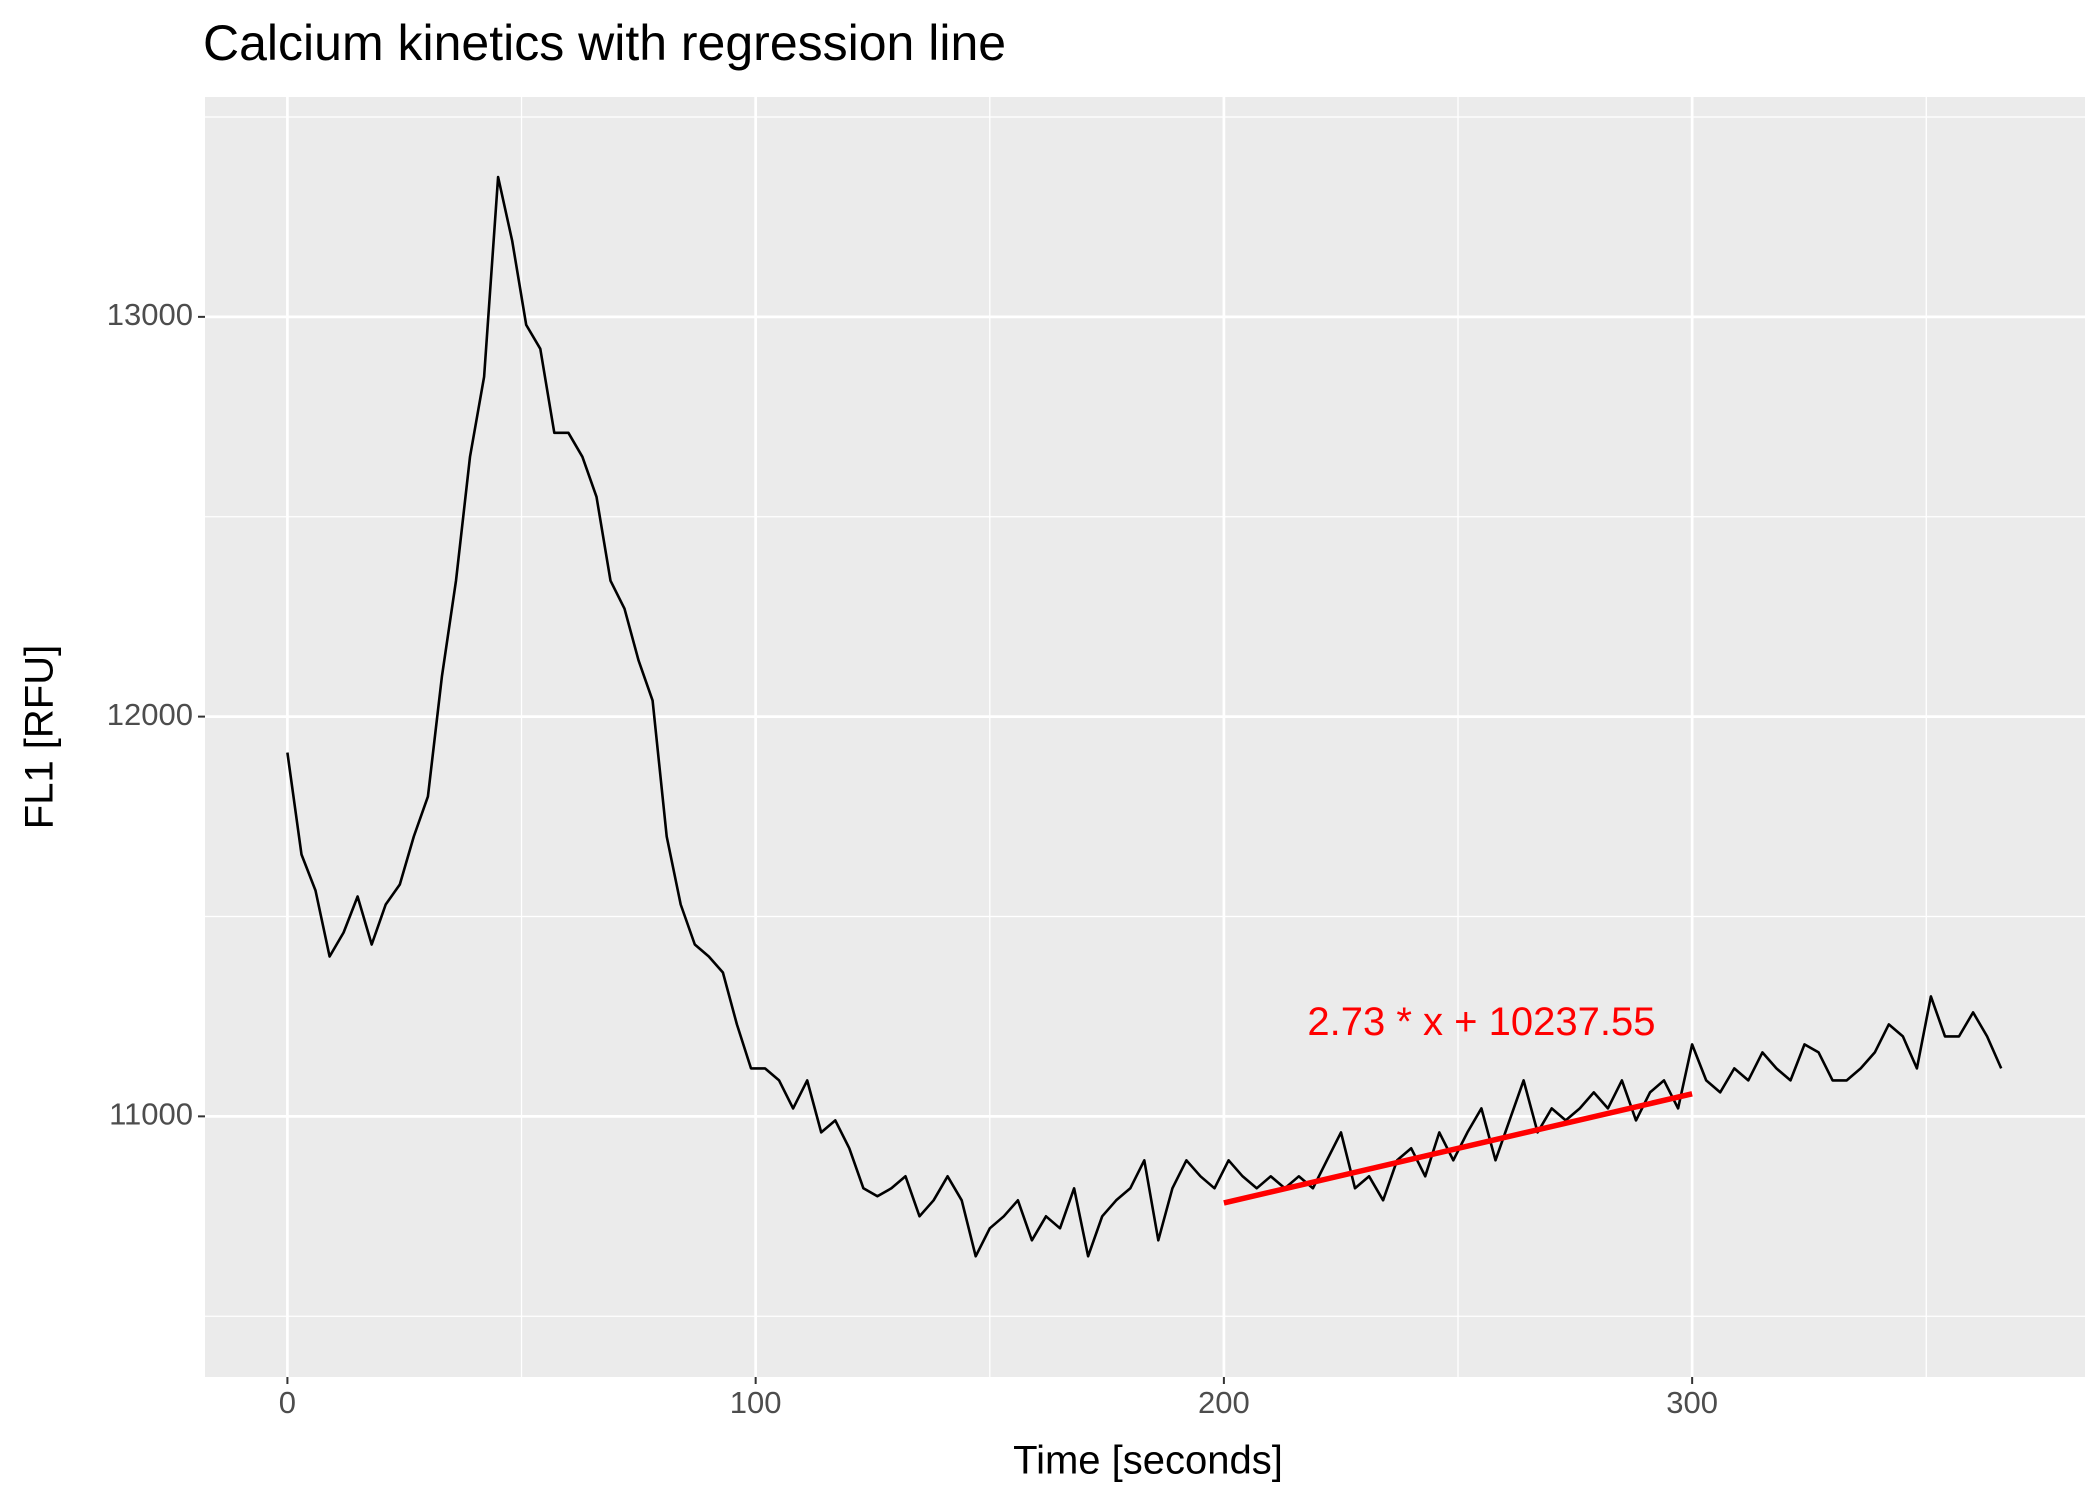 This screenshot has width=2100, height=1500. Describe the element at coordinates (604, 43) in the screenshot. I see `chart-title: Calcium kinetics with regression line` at that location.